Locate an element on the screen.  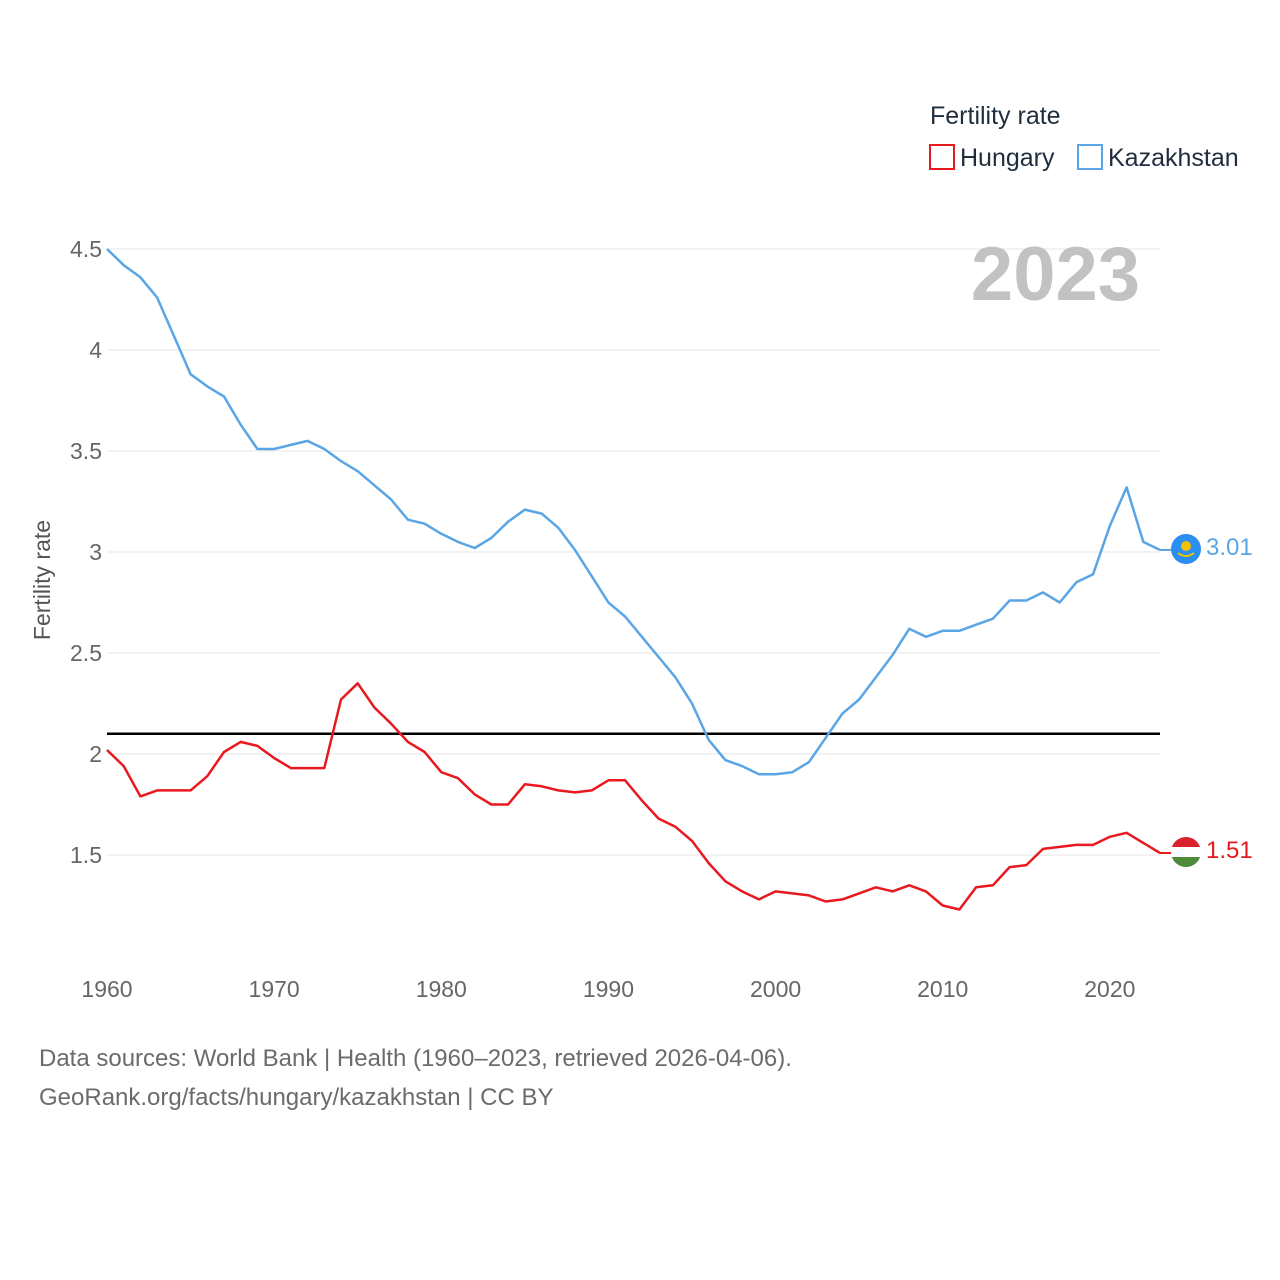
y-axis-label: Fertility rate is located at coordinates (42, 580).